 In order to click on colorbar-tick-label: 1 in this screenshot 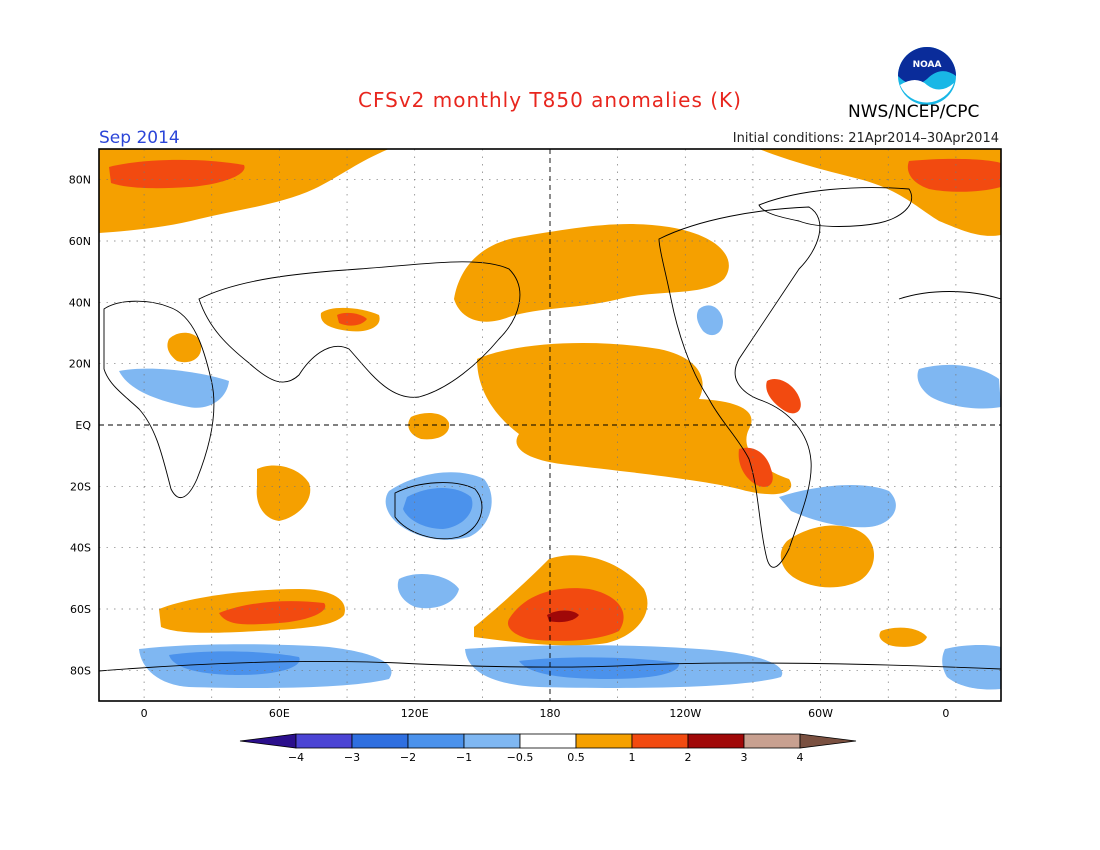, I will do `click(632, 757)`.